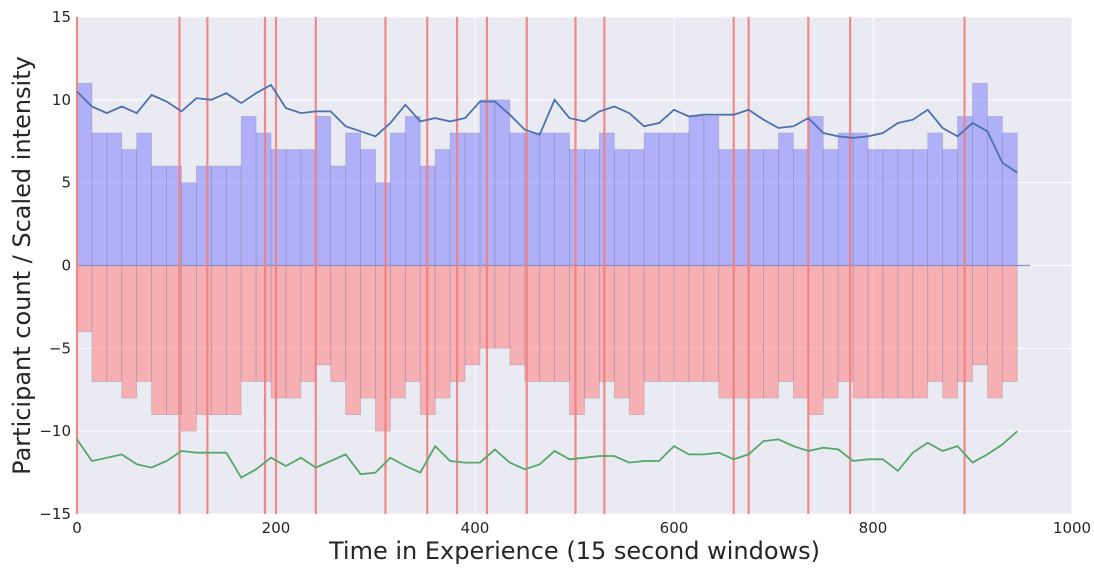 This screenshot has width=1094, height=570. Describe the element at coordinates (60, 348) in the screenshot. I see `y-tick-label: −5` at that location.